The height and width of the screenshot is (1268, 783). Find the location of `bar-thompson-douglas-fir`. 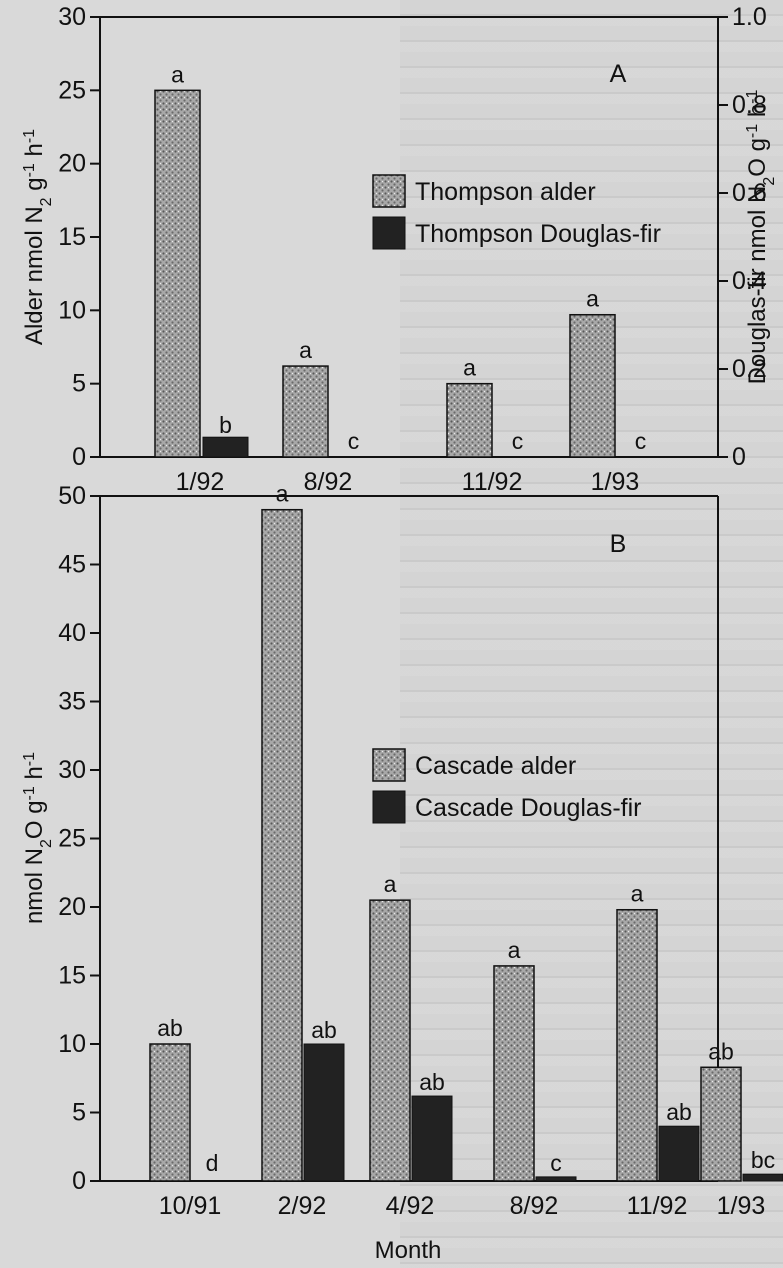

bar-thompson-douglas-fir is located at coordinates (225, 447).